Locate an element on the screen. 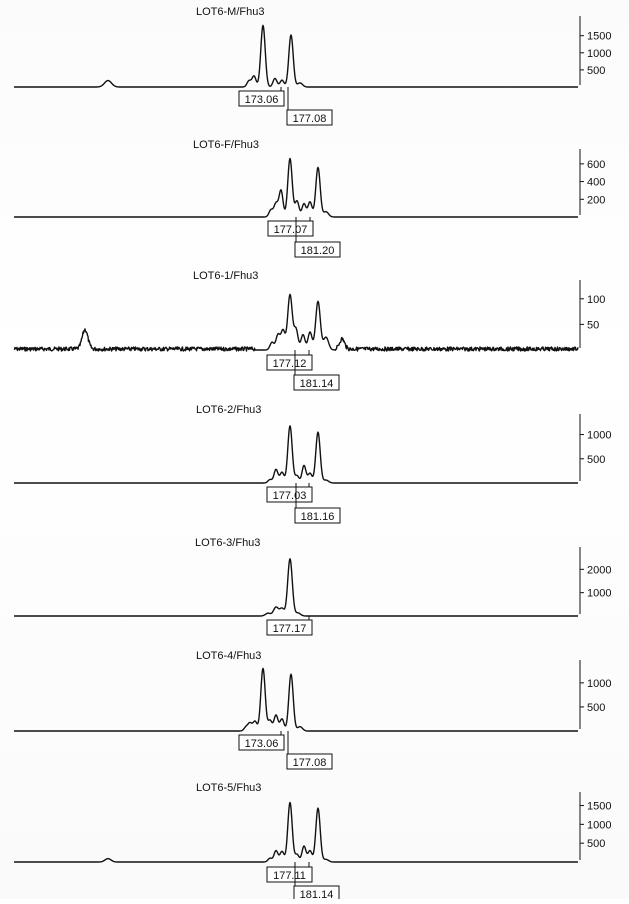 Image resolution: width=629 pixels, height=904 pixels. allele-label: 177.03 is located at coordinates (290, 496).